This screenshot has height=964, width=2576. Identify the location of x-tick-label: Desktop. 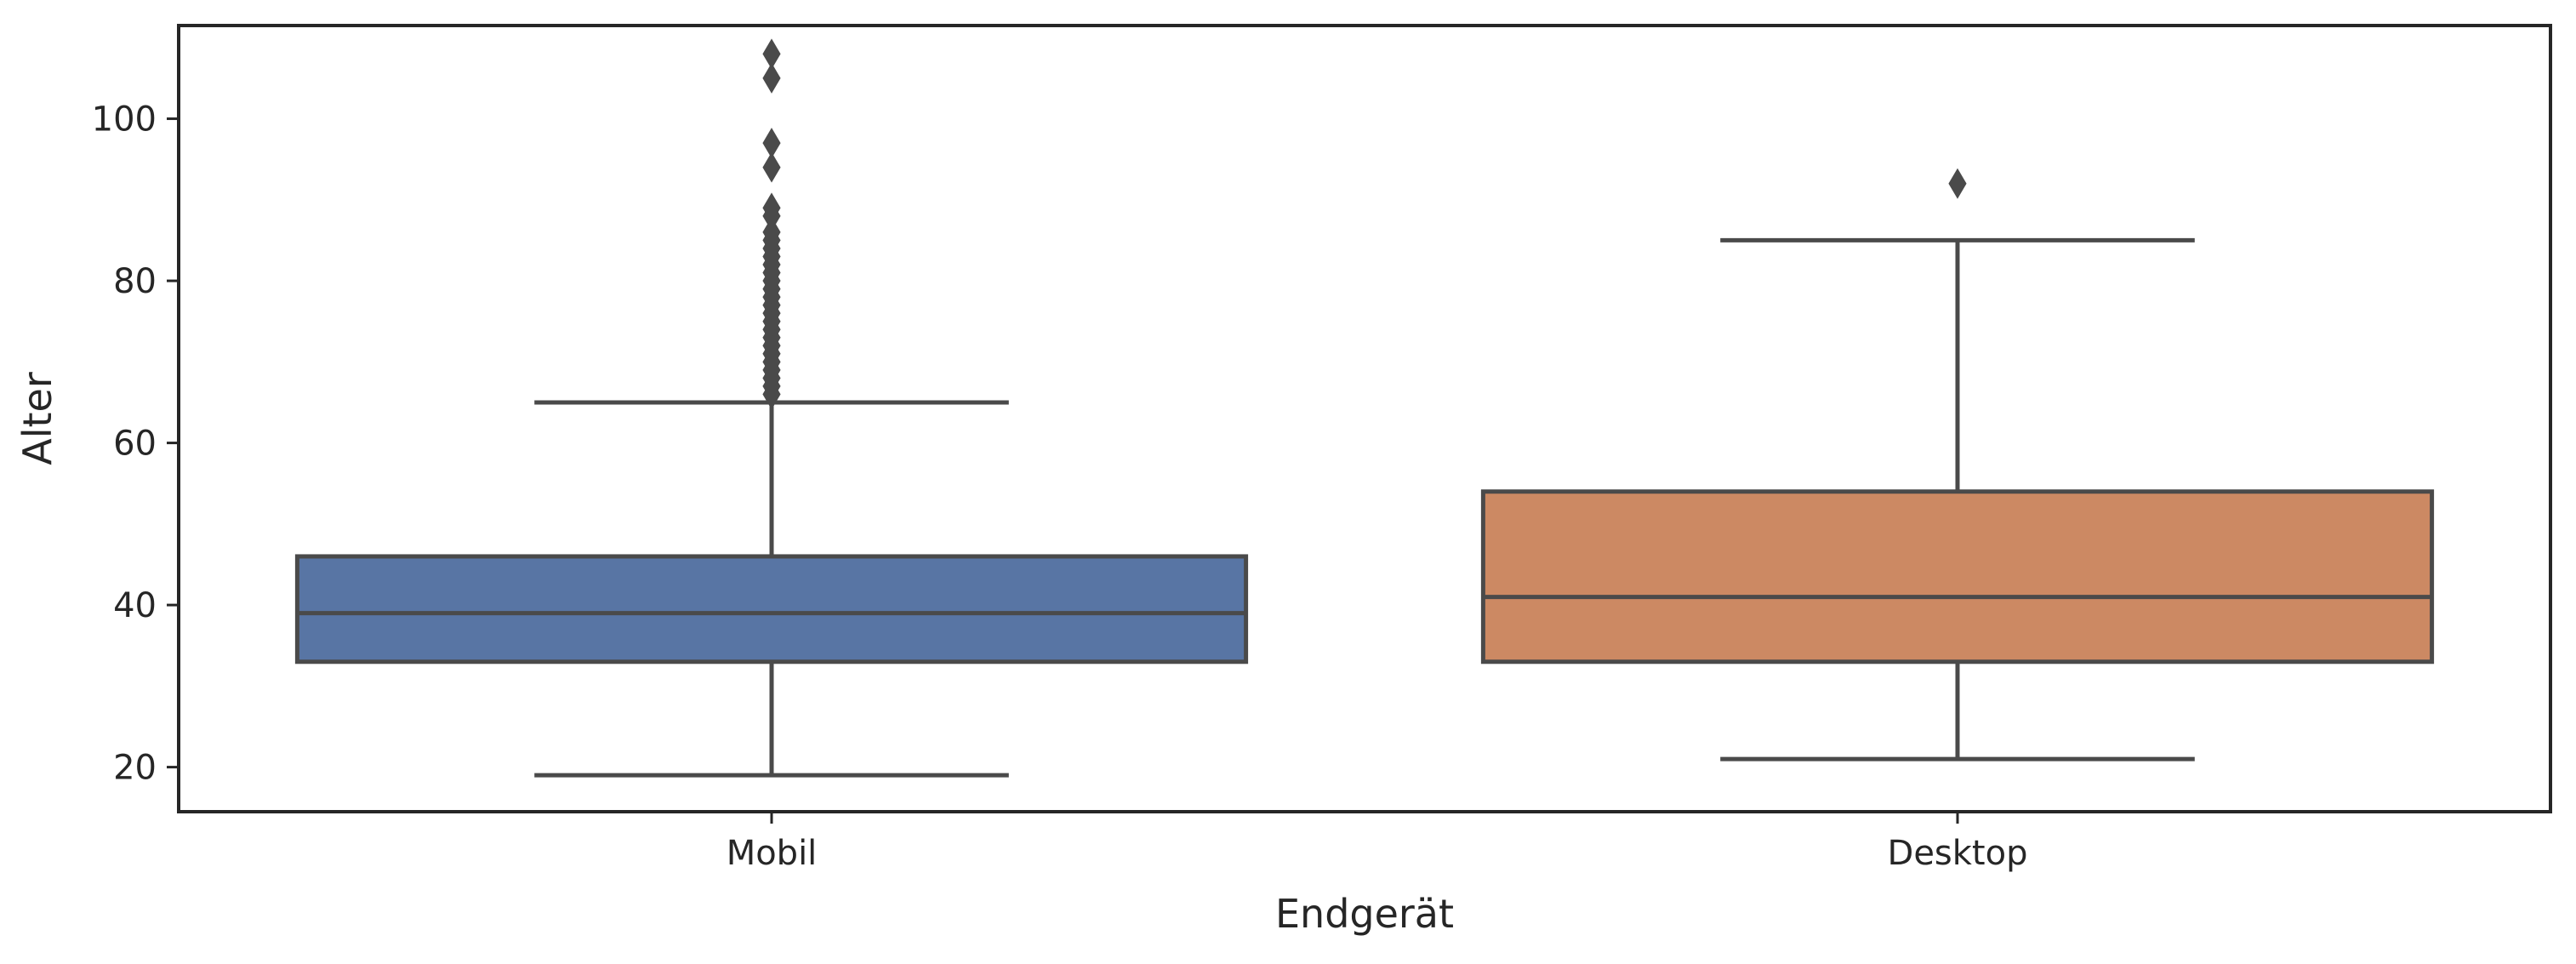
(1958, 853).